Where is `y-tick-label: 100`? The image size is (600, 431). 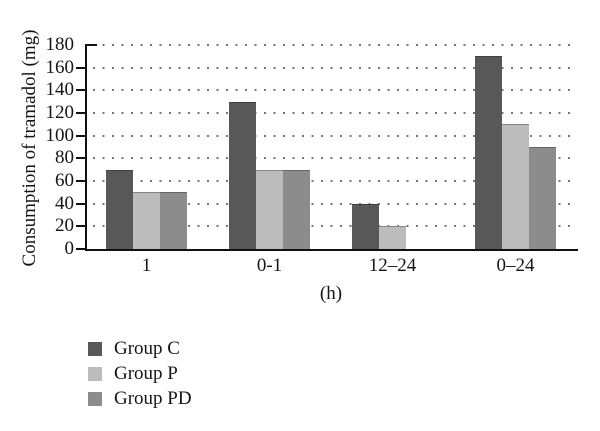
y-tick-label: 100 is located at coordinates (60, 135).